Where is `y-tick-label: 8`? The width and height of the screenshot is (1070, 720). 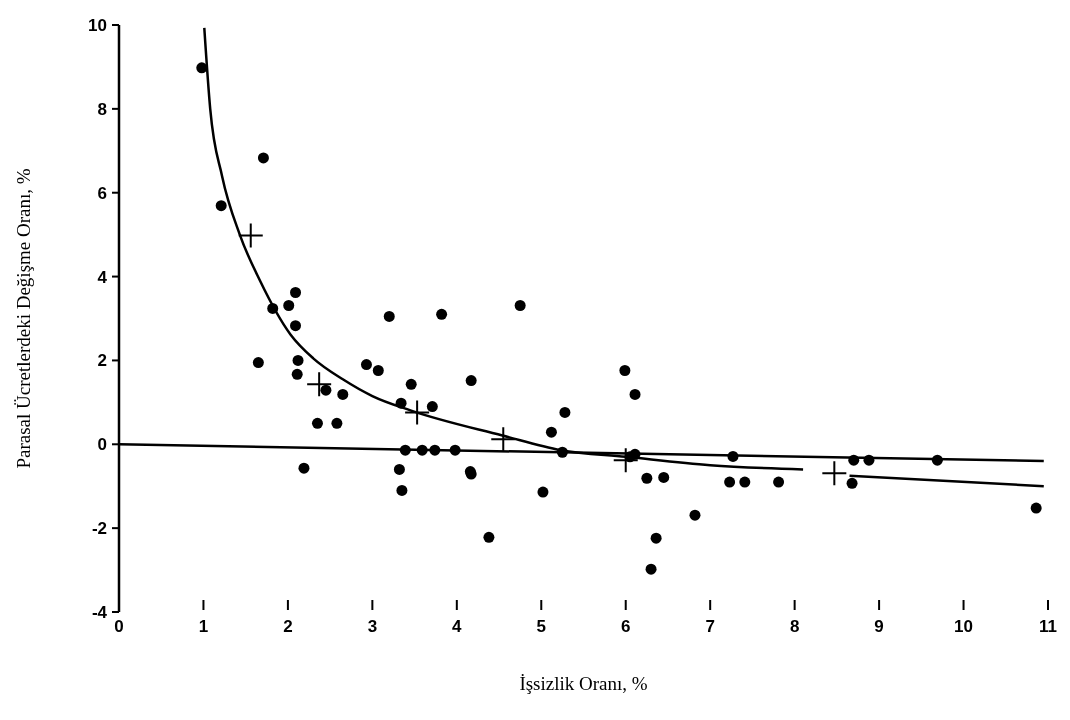 y-tick-label: 8 is located at coordinates (102, 109).